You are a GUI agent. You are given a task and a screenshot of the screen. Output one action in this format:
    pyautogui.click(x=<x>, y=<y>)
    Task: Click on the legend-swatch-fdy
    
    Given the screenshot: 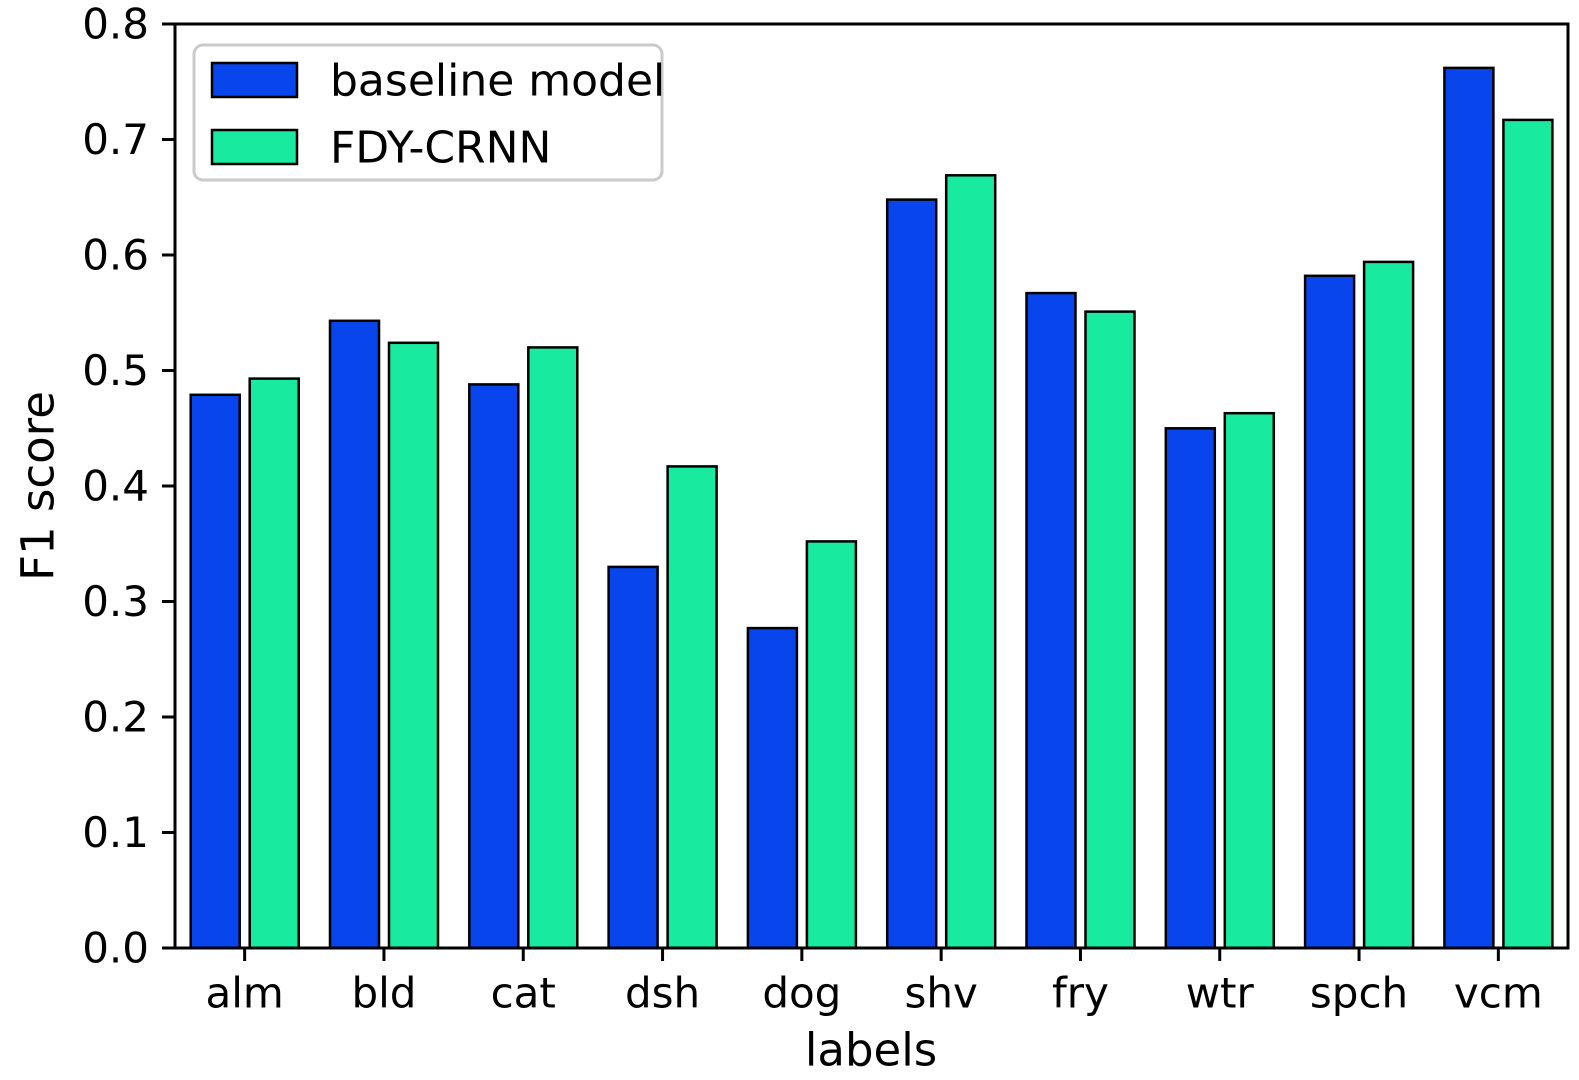 What is the action you would take?
    pyautogui.click(x=254, y=147)
    